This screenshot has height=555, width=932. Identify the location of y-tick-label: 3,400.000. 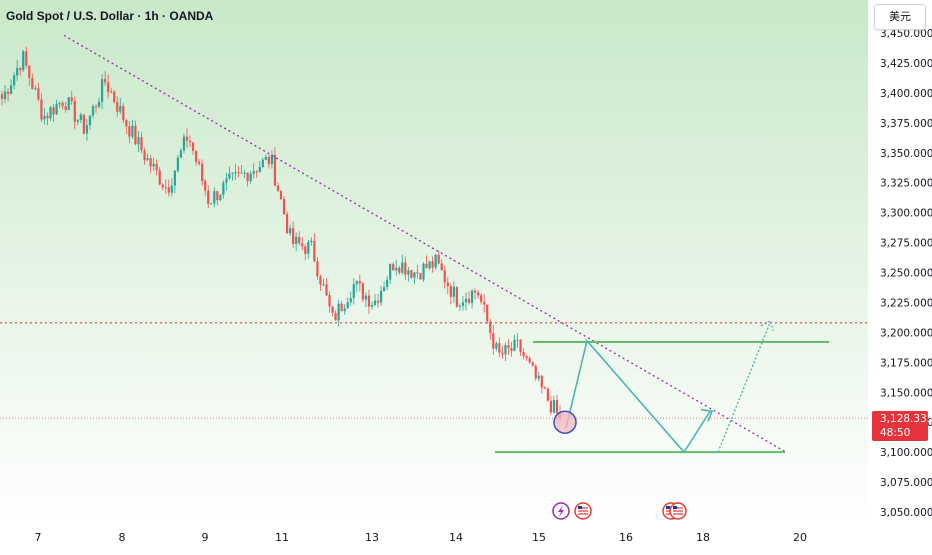
(906, 94).